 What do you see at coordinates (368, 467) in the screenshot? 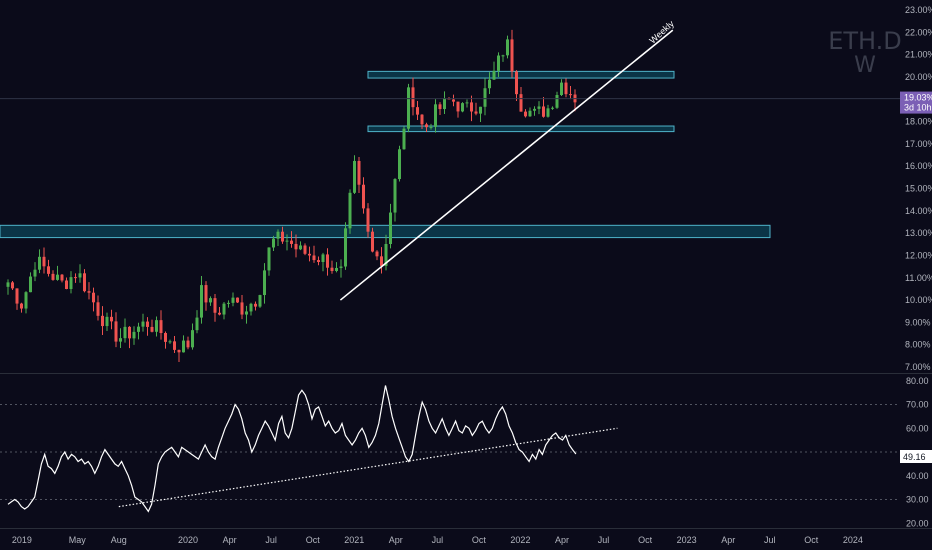
I see `rsi-trendline` at bounding box center [368, 467].